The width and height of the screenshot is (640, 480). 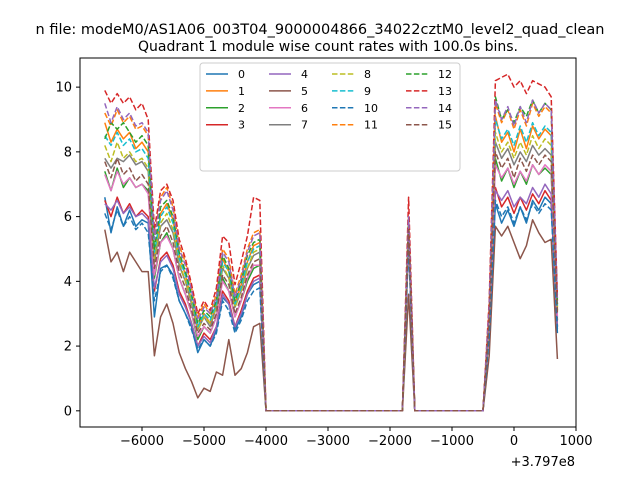 I want to click on y-tick-label: 6, so click(x=68, y=217).